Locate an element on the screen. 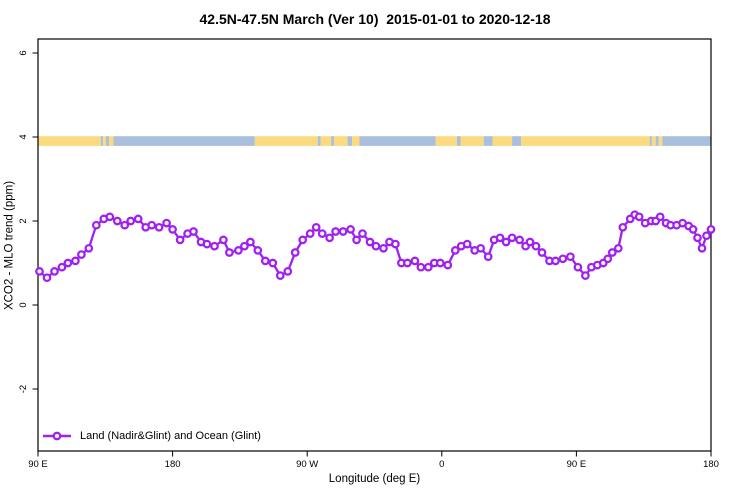  y-tick-label: 6 is located at coordinates (23, 52).